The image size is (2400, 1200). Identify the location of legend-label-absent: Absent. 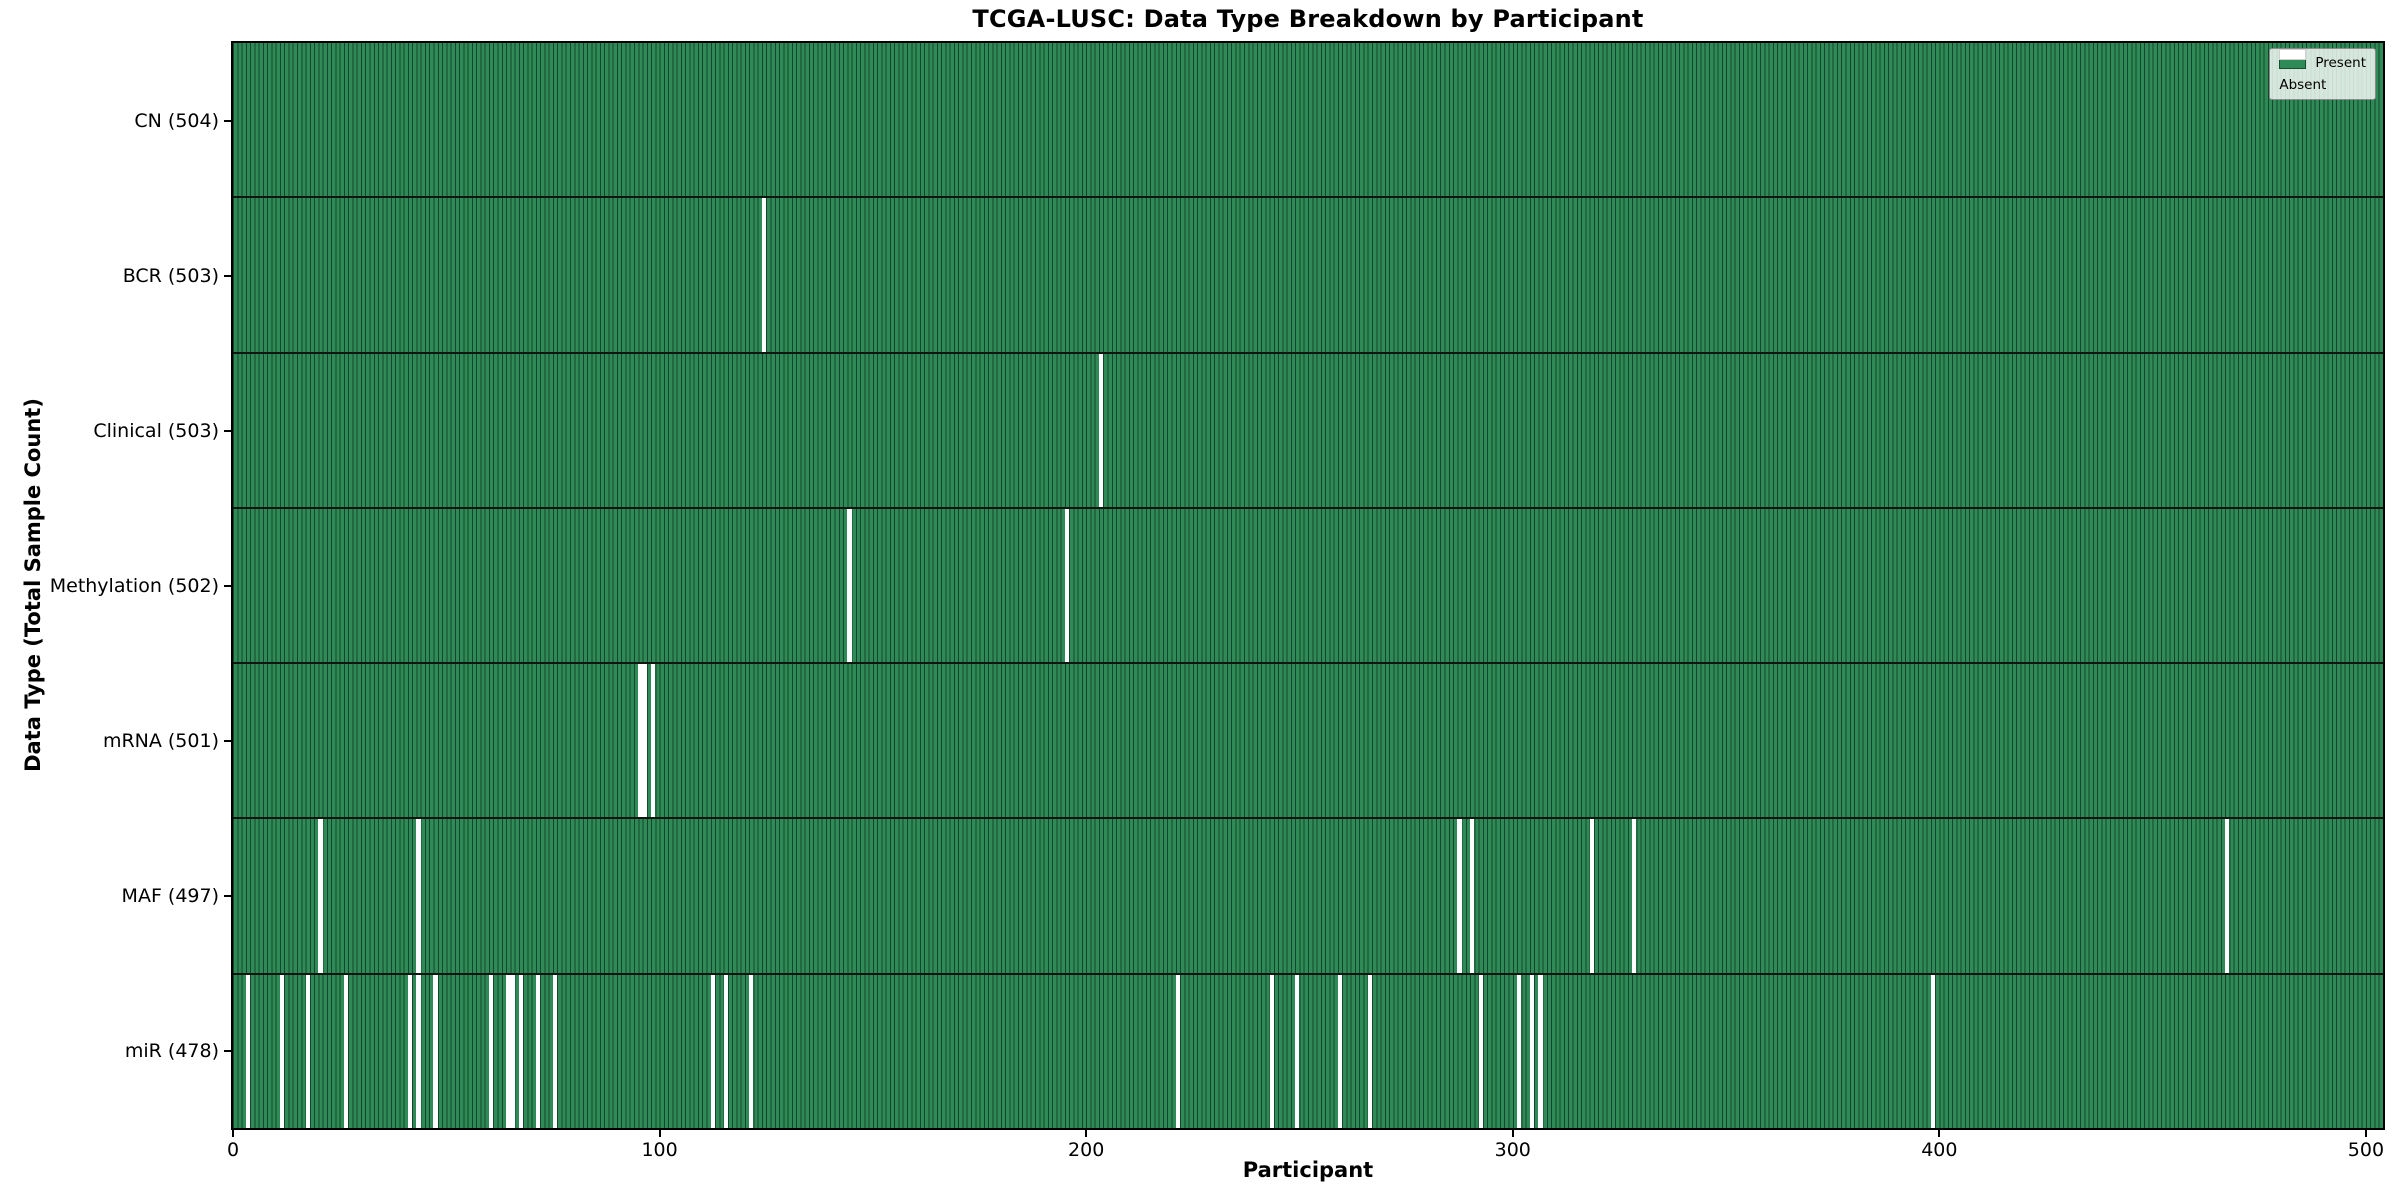
(2303, 85).